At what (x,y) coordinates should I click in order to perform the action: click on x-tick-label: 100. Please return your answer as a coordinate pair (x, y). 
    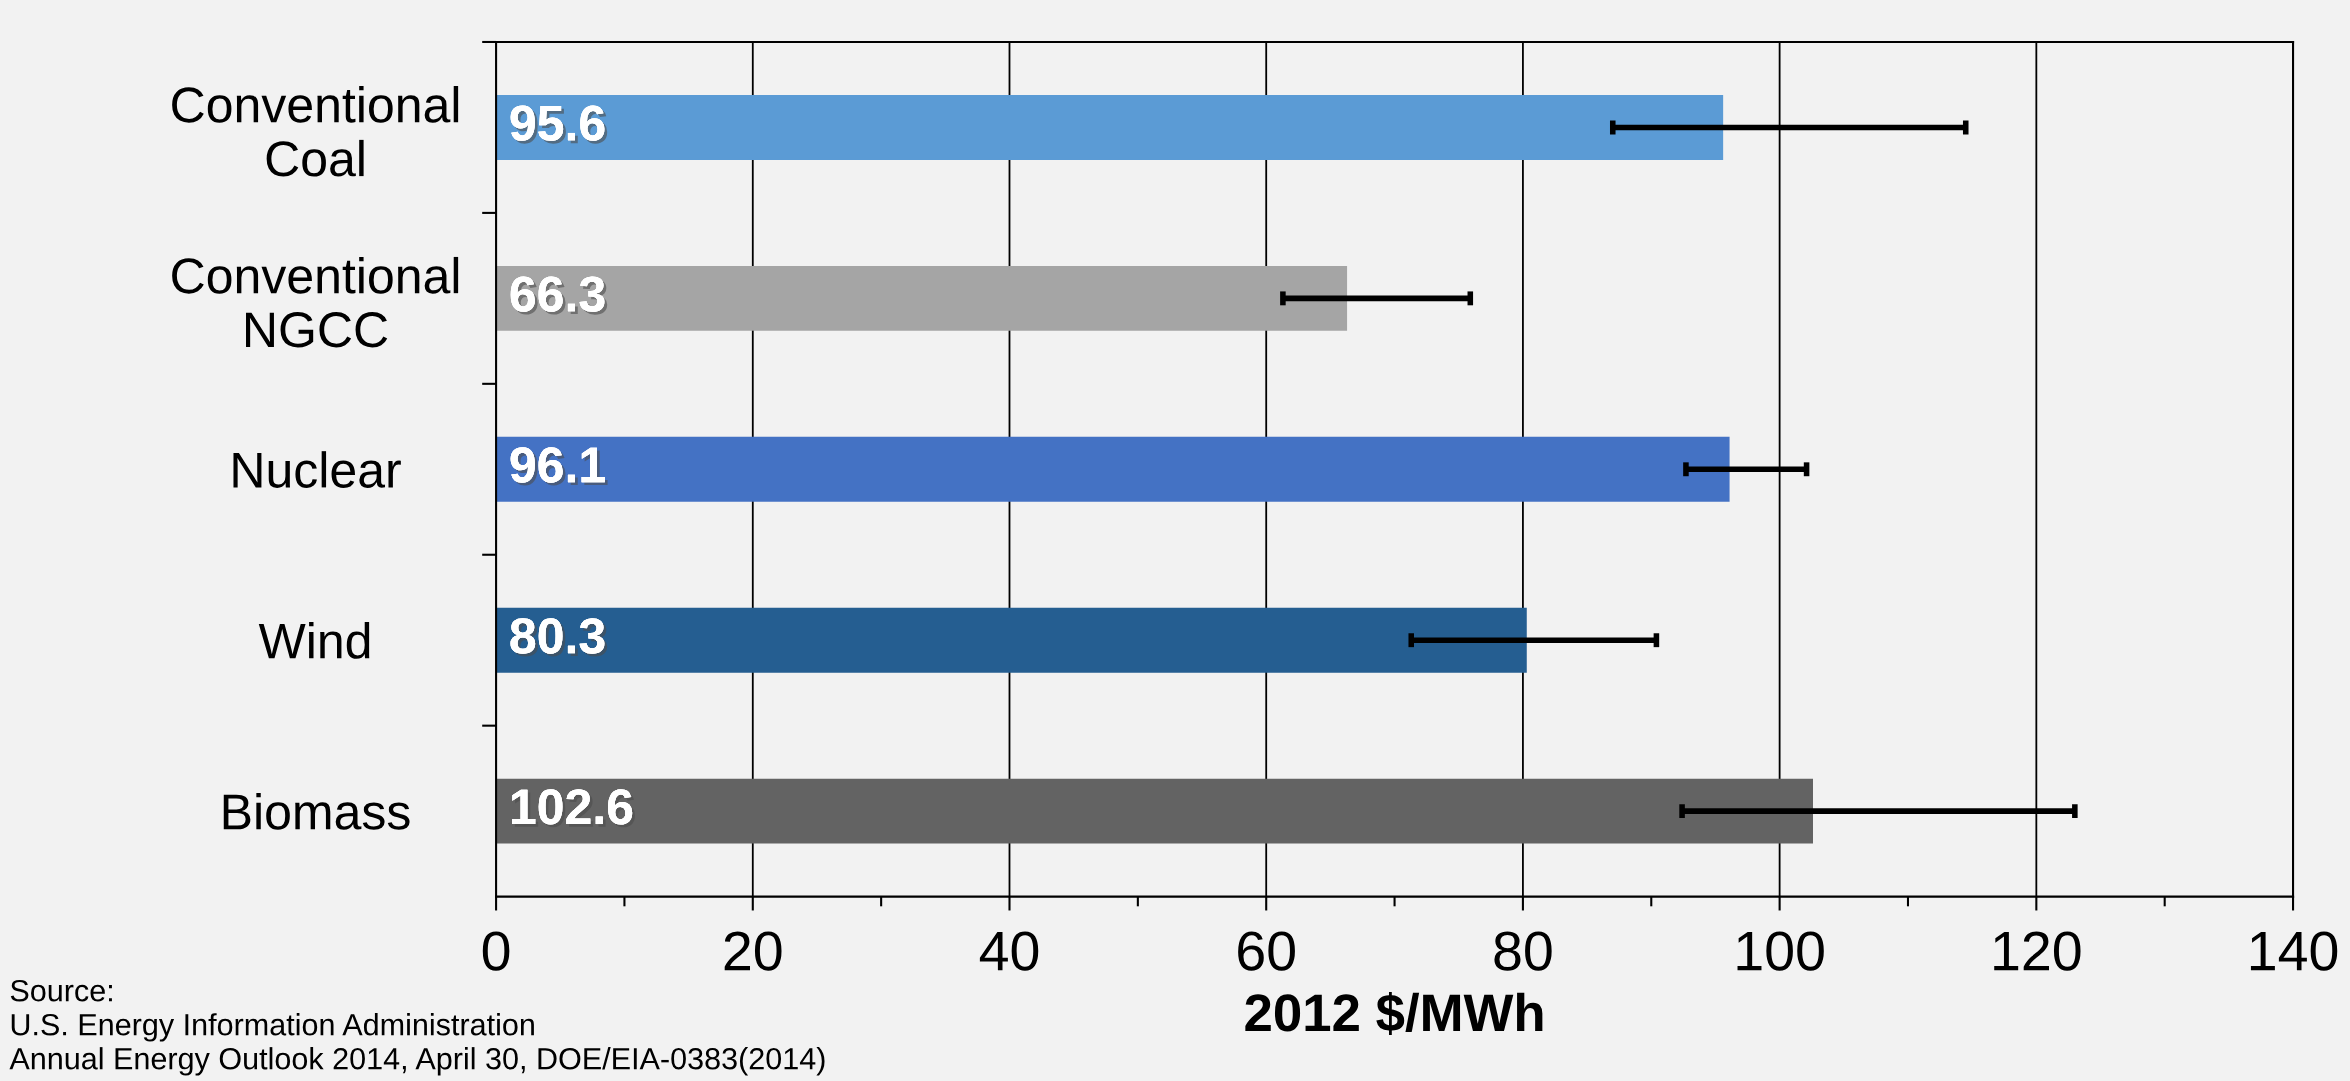
    Looking at the image, I should click on (1780, 951).